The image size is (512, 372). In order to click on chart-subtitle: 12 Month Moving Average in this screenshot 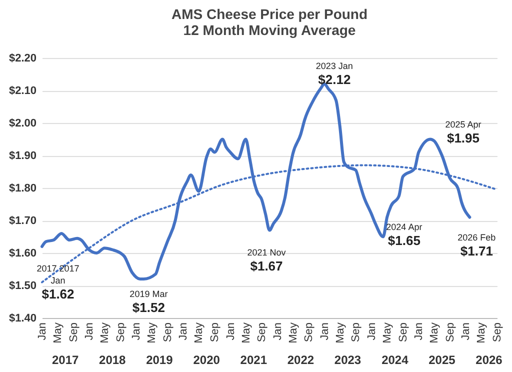, I will do `click(269, 30)`.